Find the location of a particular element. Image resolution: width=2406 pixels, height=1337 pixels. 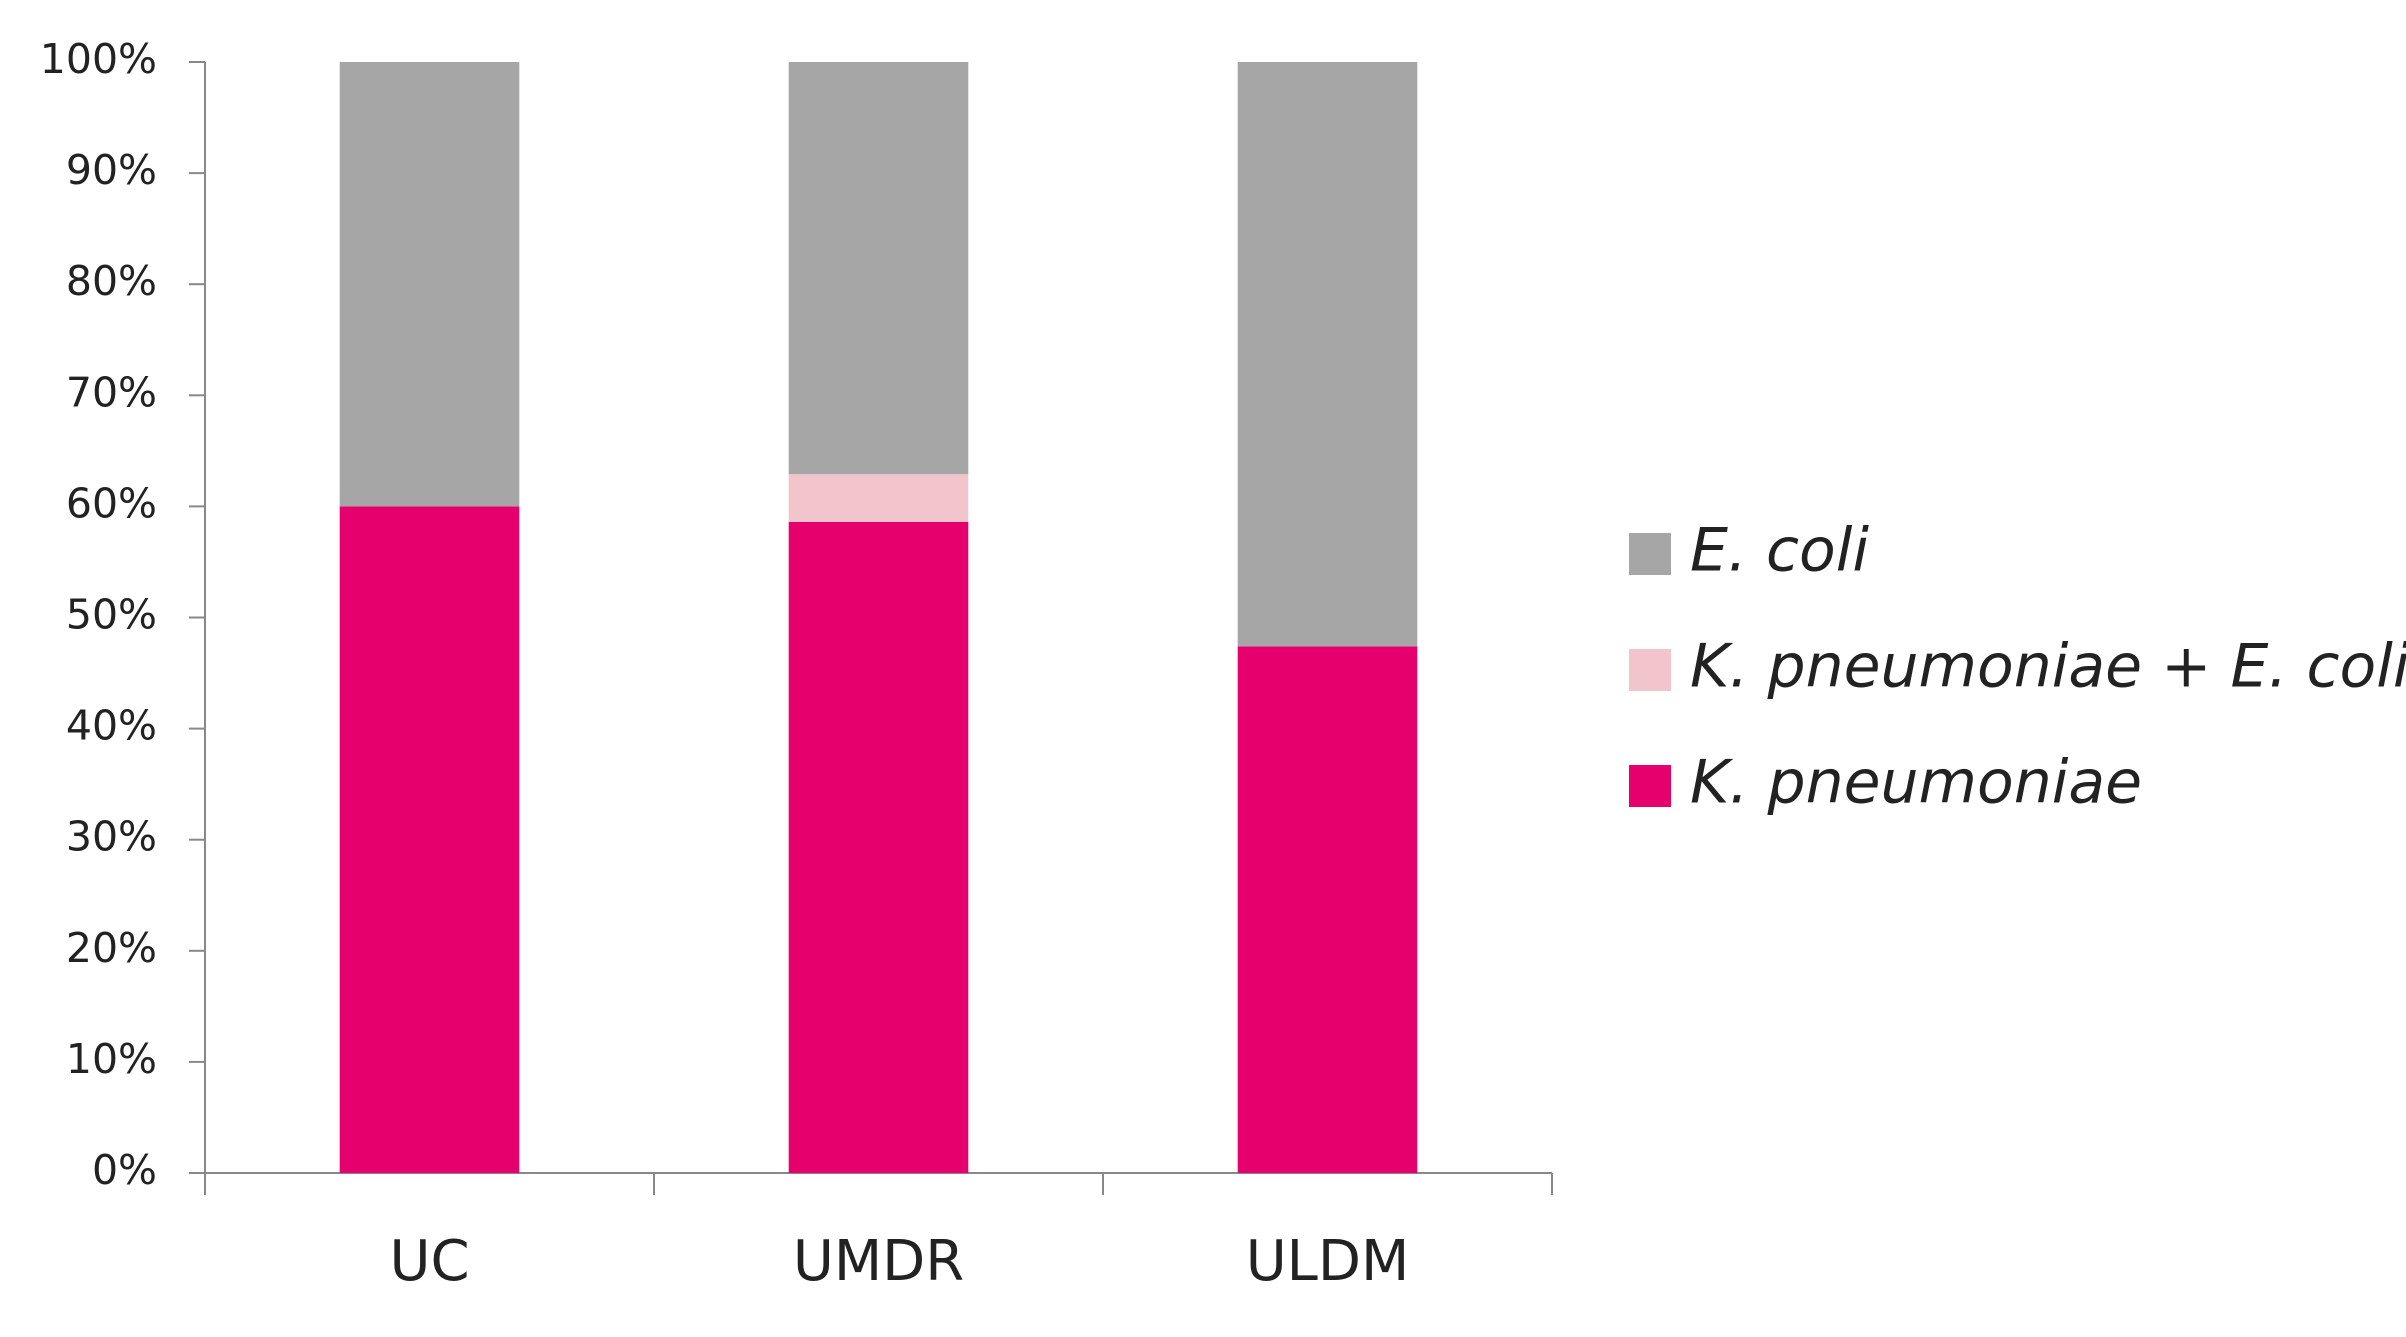

x-tick-label: ULDM is located at coordinates (1328, 1261).